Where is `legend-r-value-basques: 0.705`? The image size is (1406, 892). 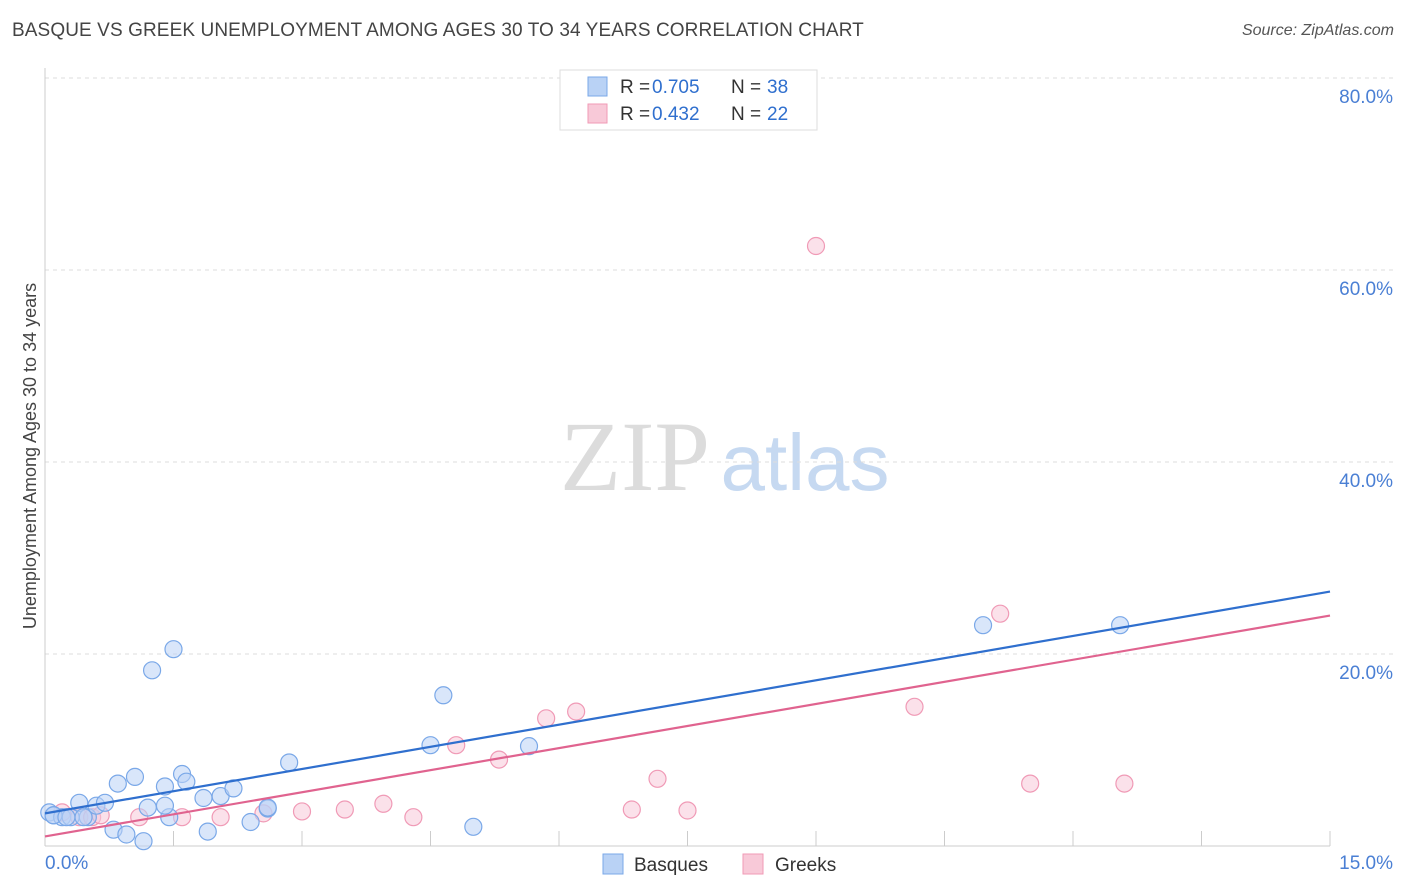
legend-r-value-basques: 0.705 is located at coordinates (676, 87).